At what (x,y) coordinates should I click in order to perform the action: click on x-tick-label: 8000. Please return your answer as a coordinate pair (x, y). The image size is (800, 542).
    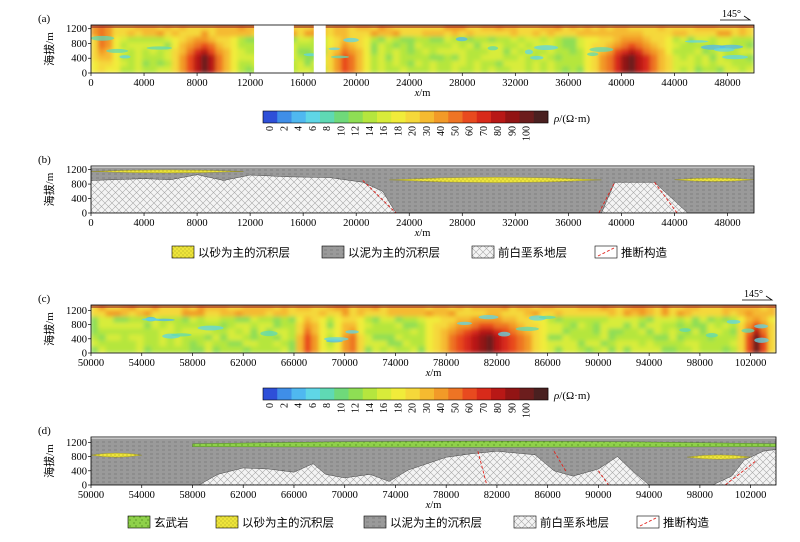
    Looking at the image, I should click on (197, 223).